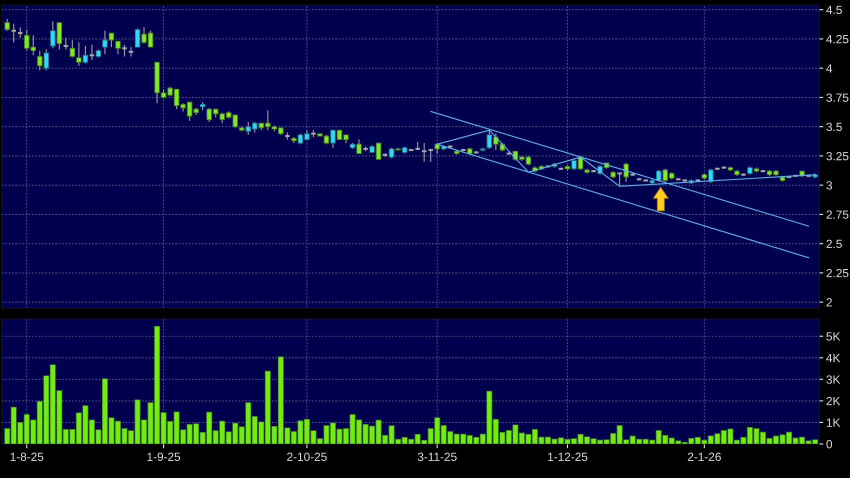 Image resolution: width=850 pixels, height=478 pixels. I want to click on y-tick-label: 3.5, so click(834, 127).